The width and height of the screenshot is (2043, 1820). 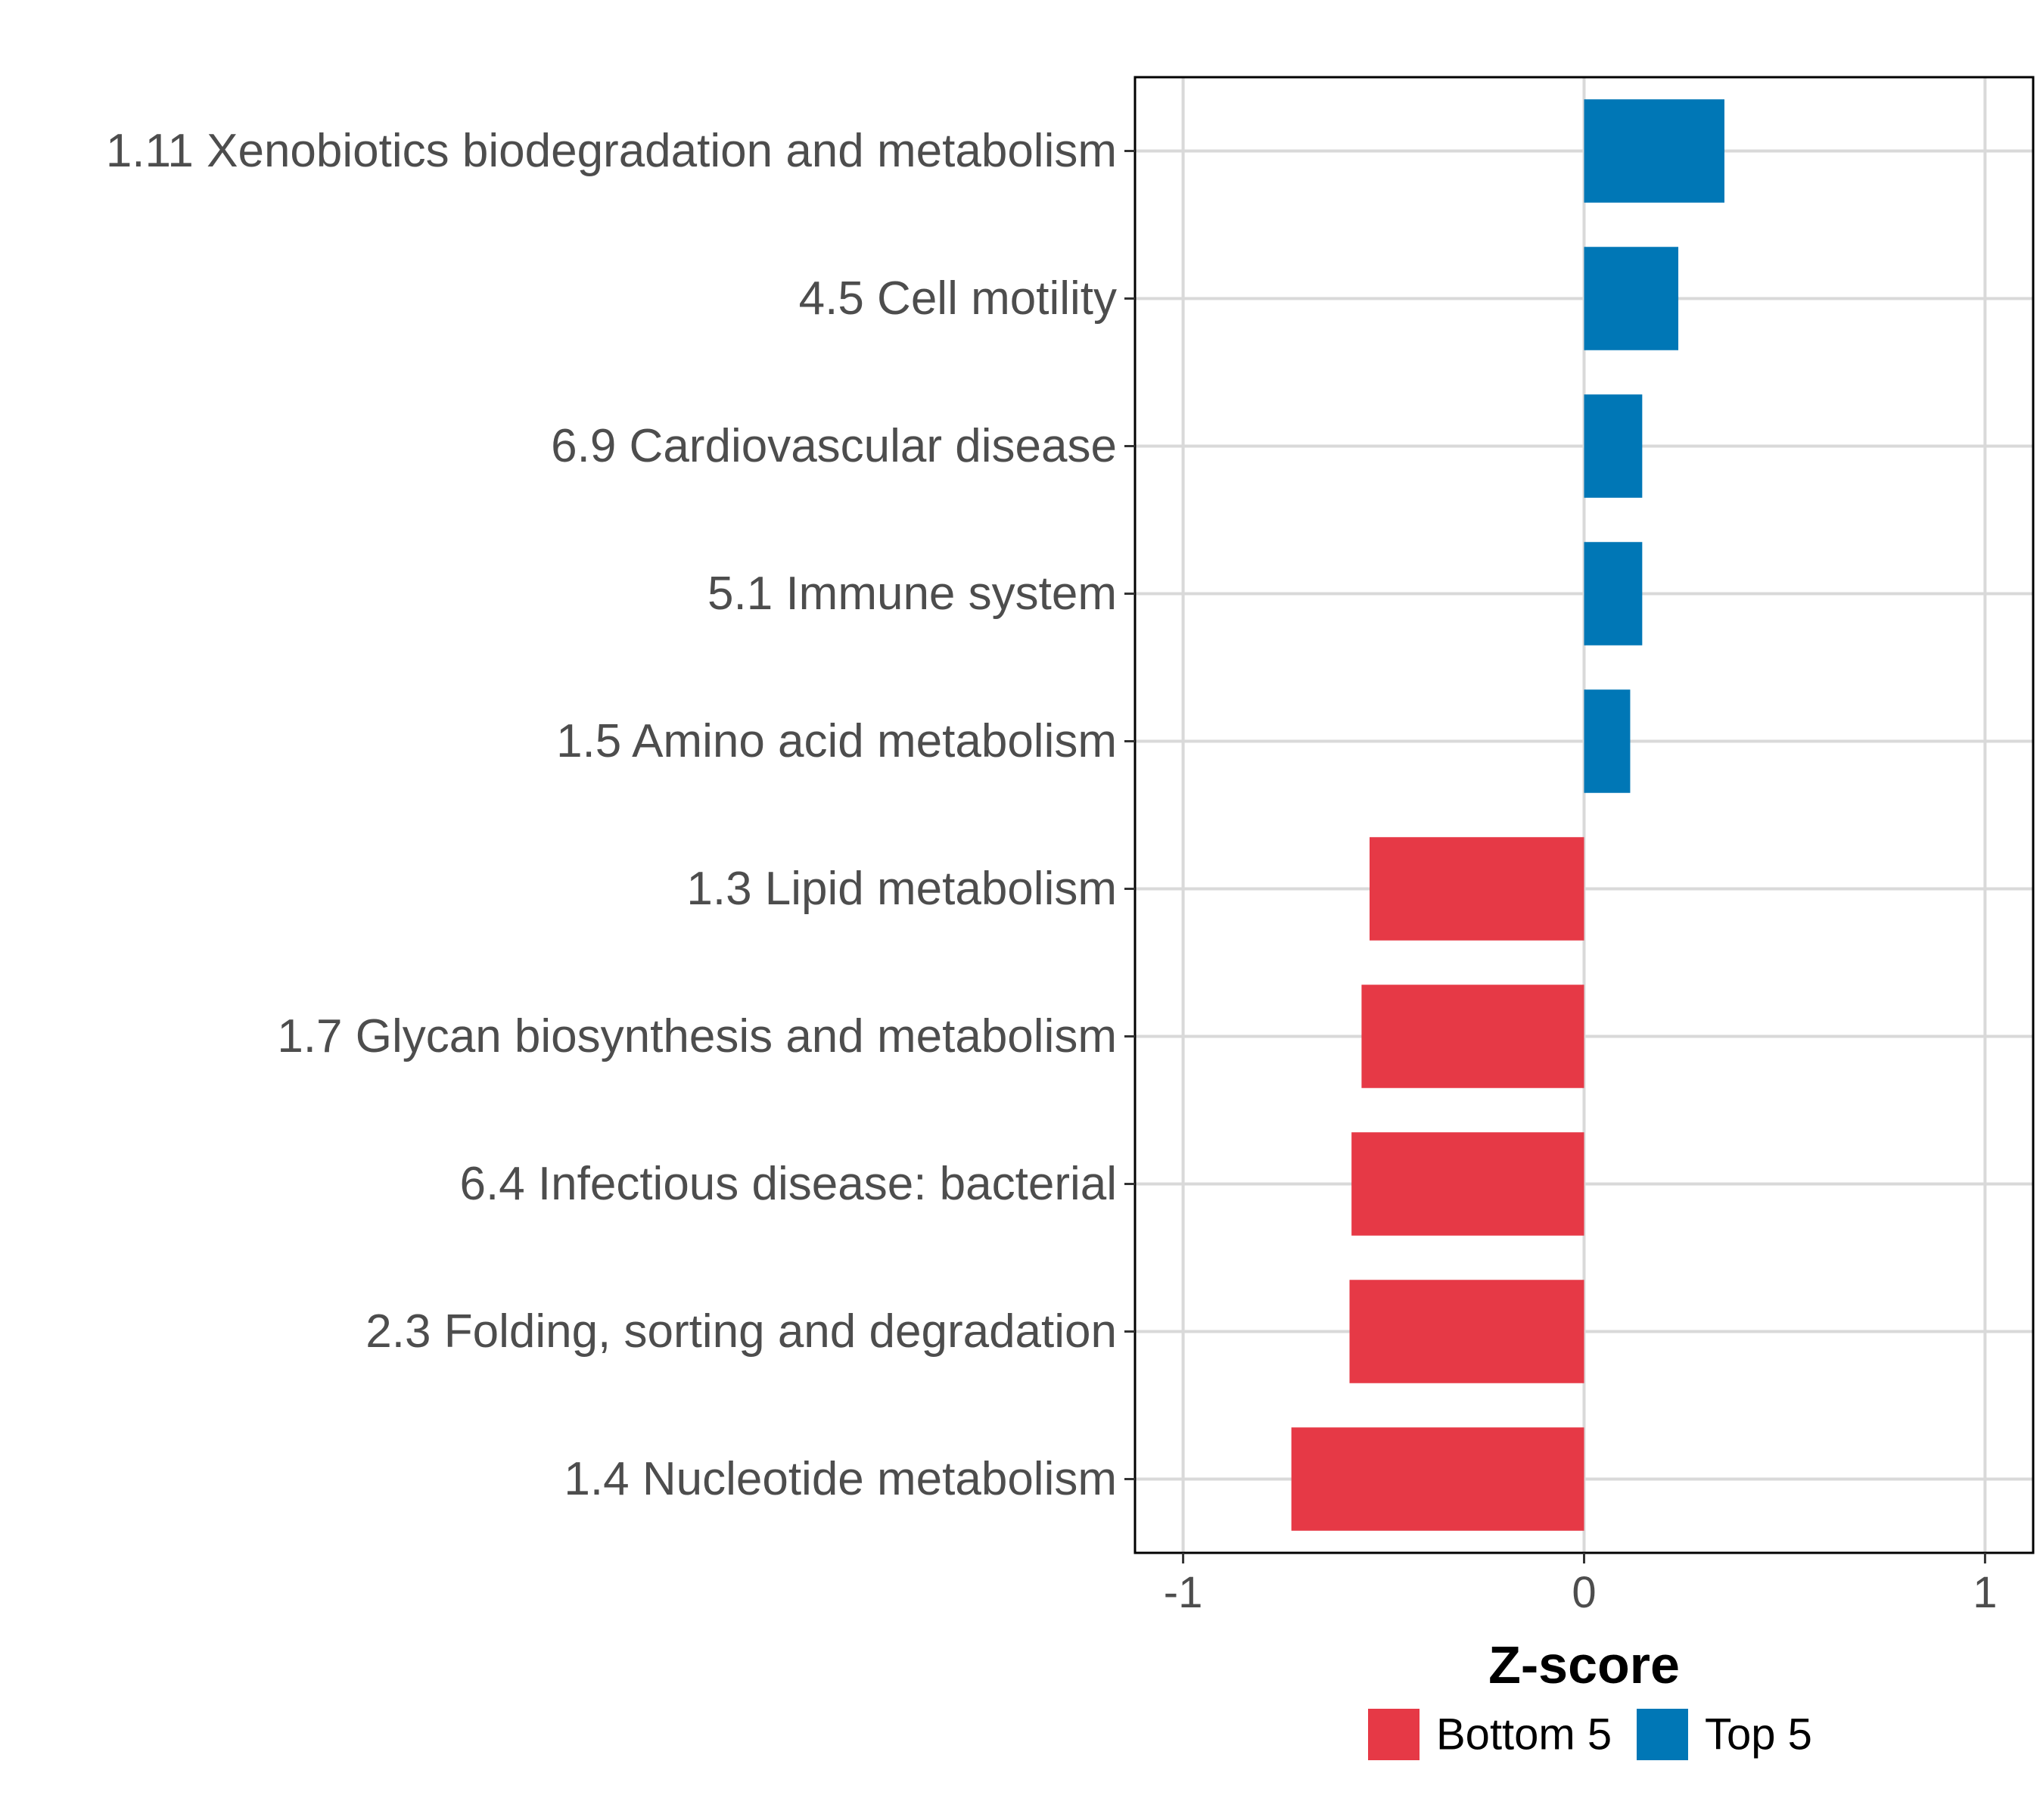 I want to click on legend-label-2: Top 5, so click(x=1759, y=1734).